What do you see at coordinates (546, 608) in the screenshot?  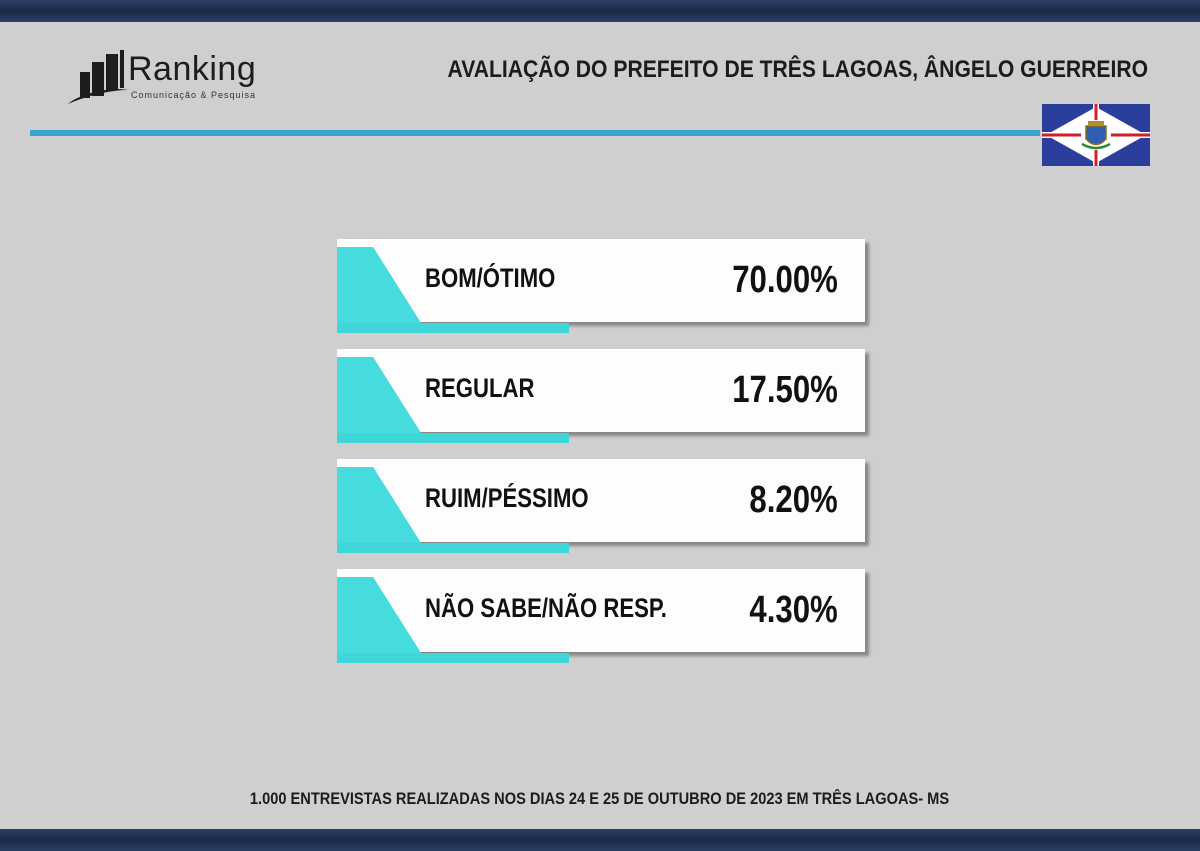 I see `category-label: NÃO SABE/NÃO RESP.` at bounding box center [546, 608].